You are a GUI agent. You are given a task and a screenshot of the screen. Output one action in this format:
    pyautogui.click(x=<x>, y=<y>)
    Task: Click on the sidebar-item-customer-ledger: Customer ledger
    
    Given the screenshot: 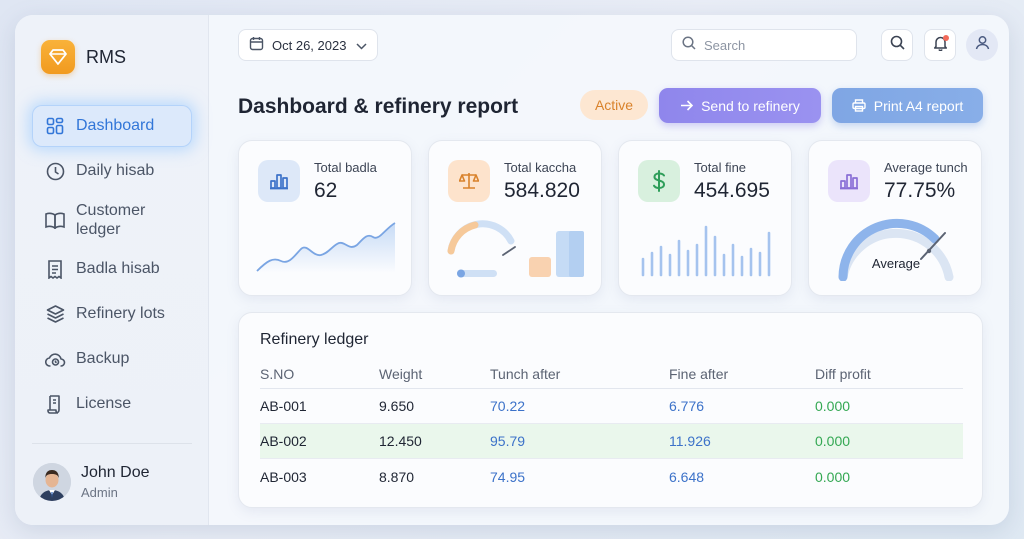 What is the action you would take?
    pyautogui.click(x=112, y=220)
    